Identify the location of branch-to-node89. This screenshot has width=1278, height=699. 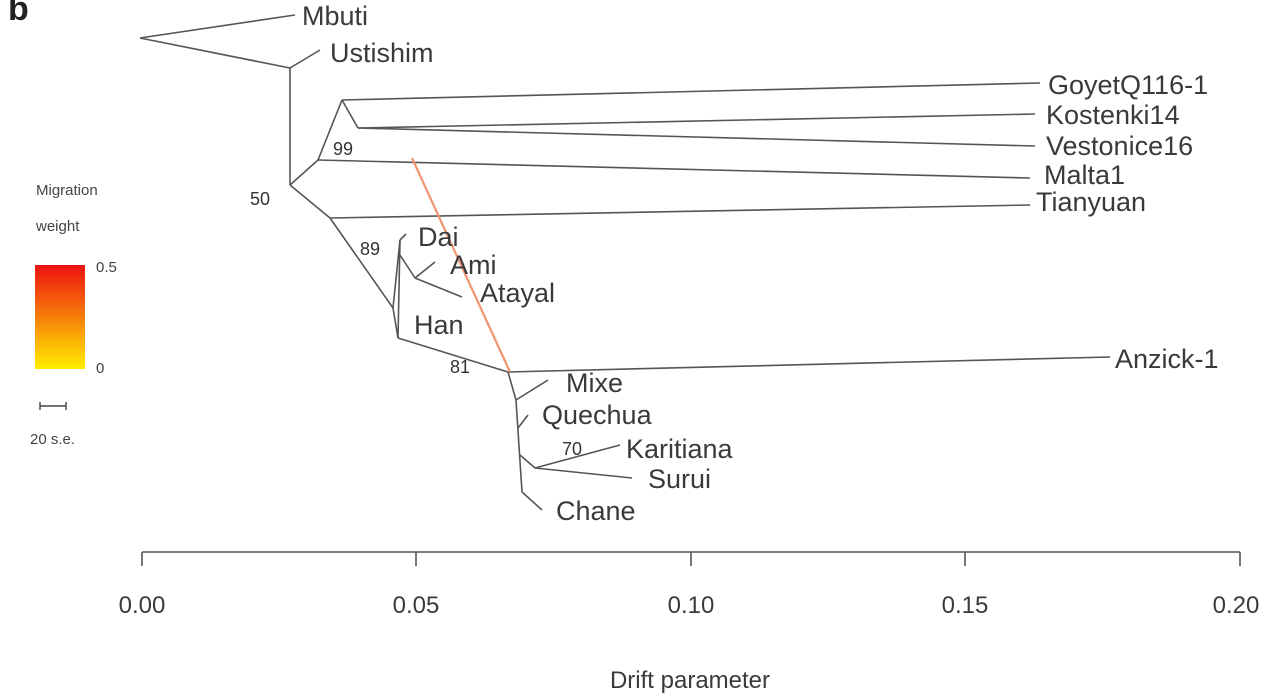
(361, 263).